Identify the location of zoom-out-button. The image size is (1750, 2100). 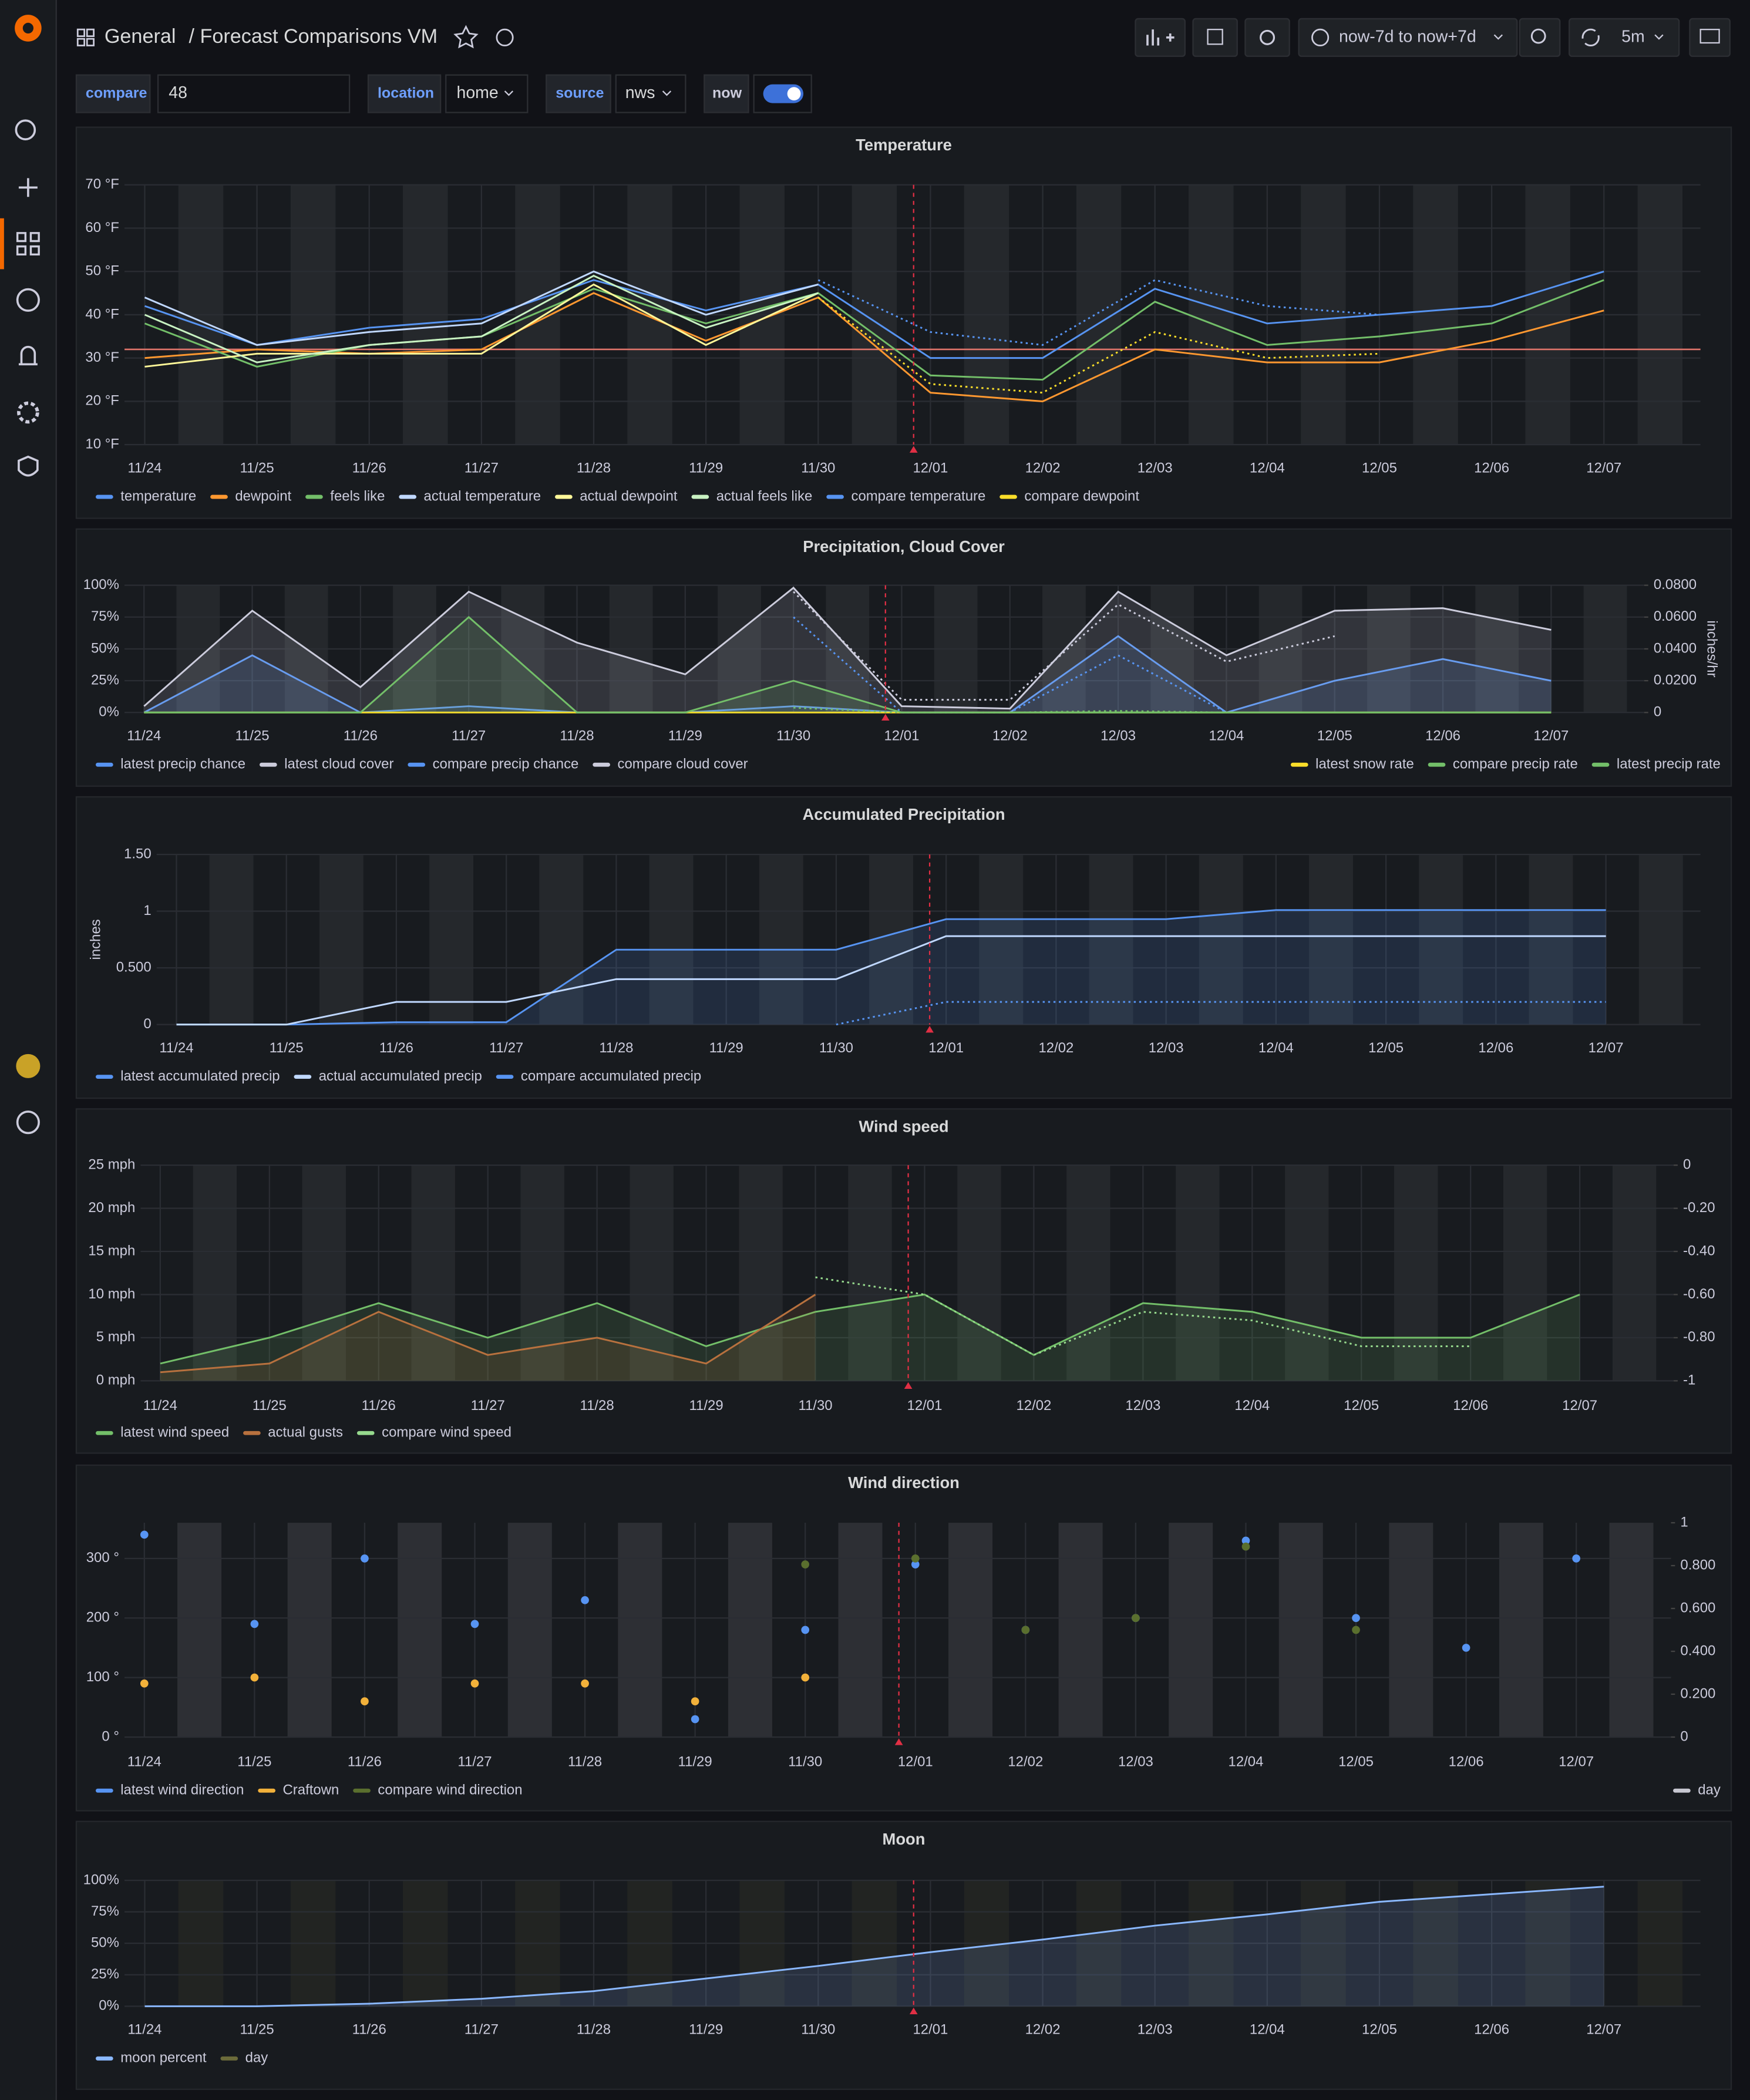
(1540, 37).